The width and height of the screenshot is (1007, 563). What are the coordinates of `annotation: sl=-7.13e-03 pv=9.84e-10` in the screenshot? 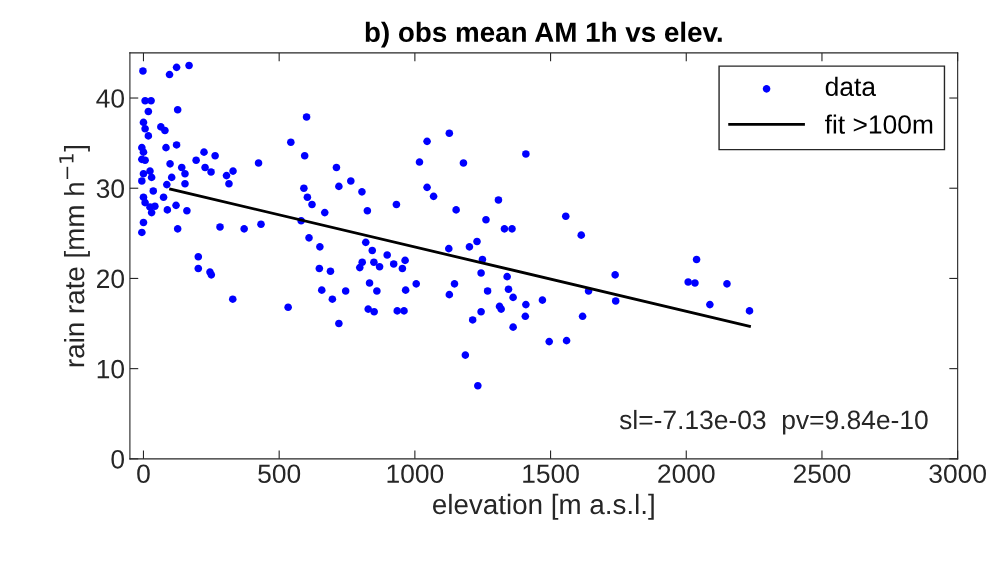 It's located at (773, 422).